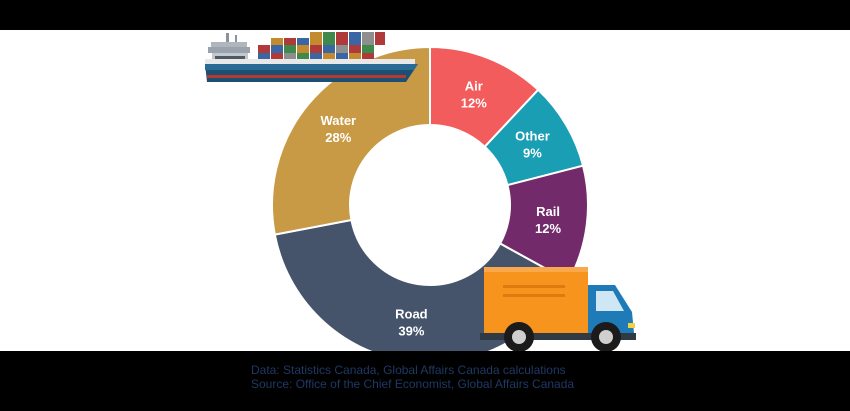  I want to click on cargo-ship-icon, so click(311, 57).